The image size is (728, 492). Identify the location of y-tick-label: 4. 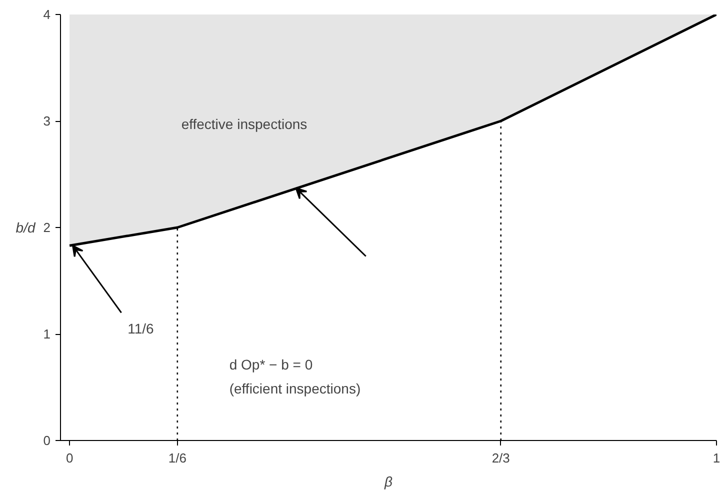
(47, 14).